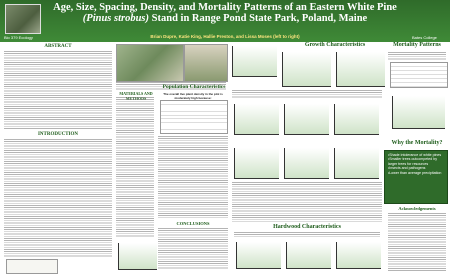 The height and width of the screenshot is (275, 450). What do you see at coordinates (417, 208) in the screenshot?
I see `section-heading: Acknowledgements` at bounding box center [417, 208].